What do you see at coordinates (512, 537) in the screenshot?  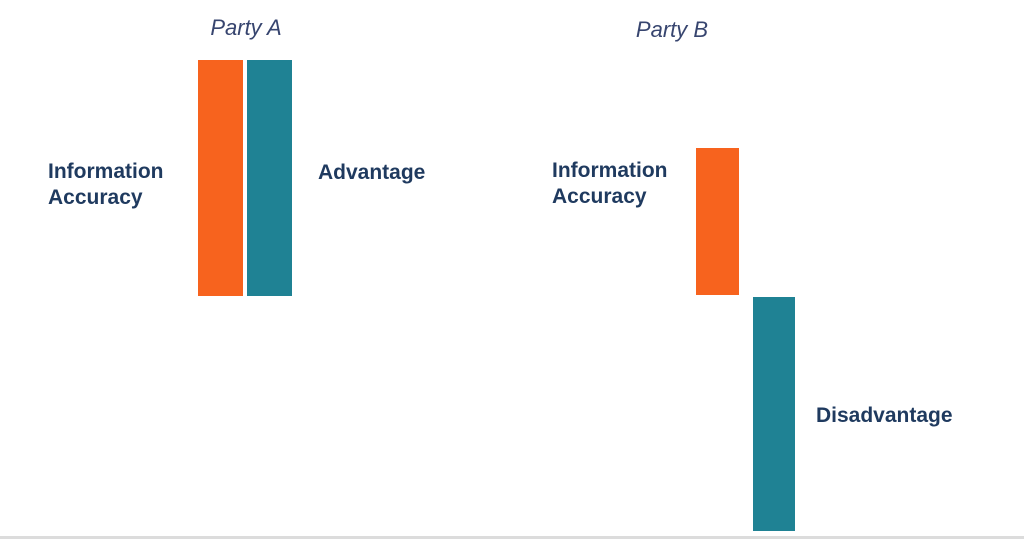 I see `baseline-divider` at bounding box center [512, 537].